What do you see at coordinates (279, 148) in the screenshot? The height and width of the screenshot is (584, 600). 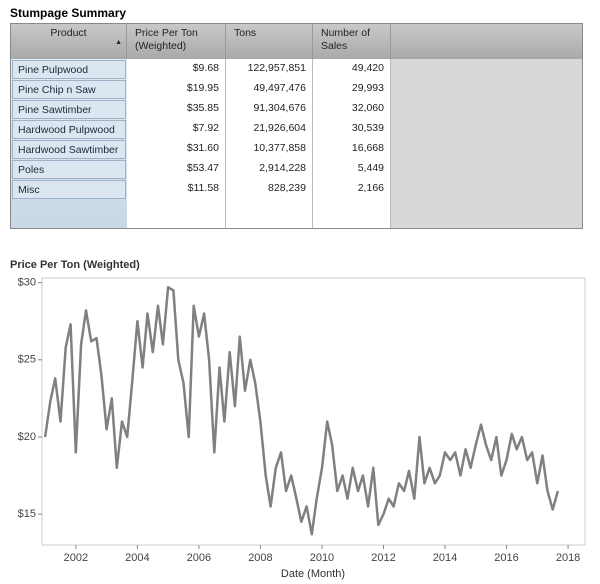 I see `value-cell: 10,377,858` at bounding box center [279, 148].